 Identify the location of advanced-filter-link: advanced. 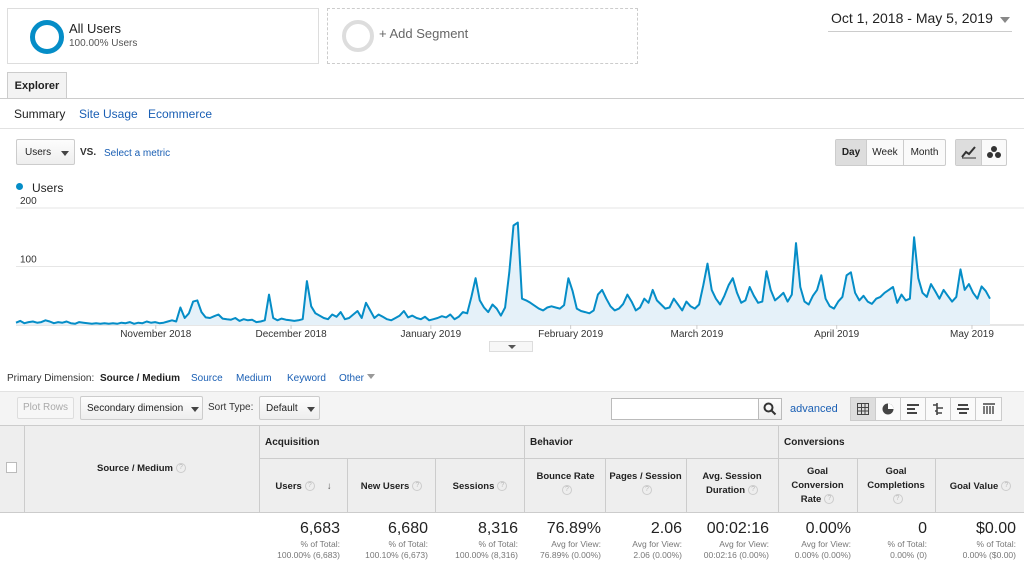
(814, 409).